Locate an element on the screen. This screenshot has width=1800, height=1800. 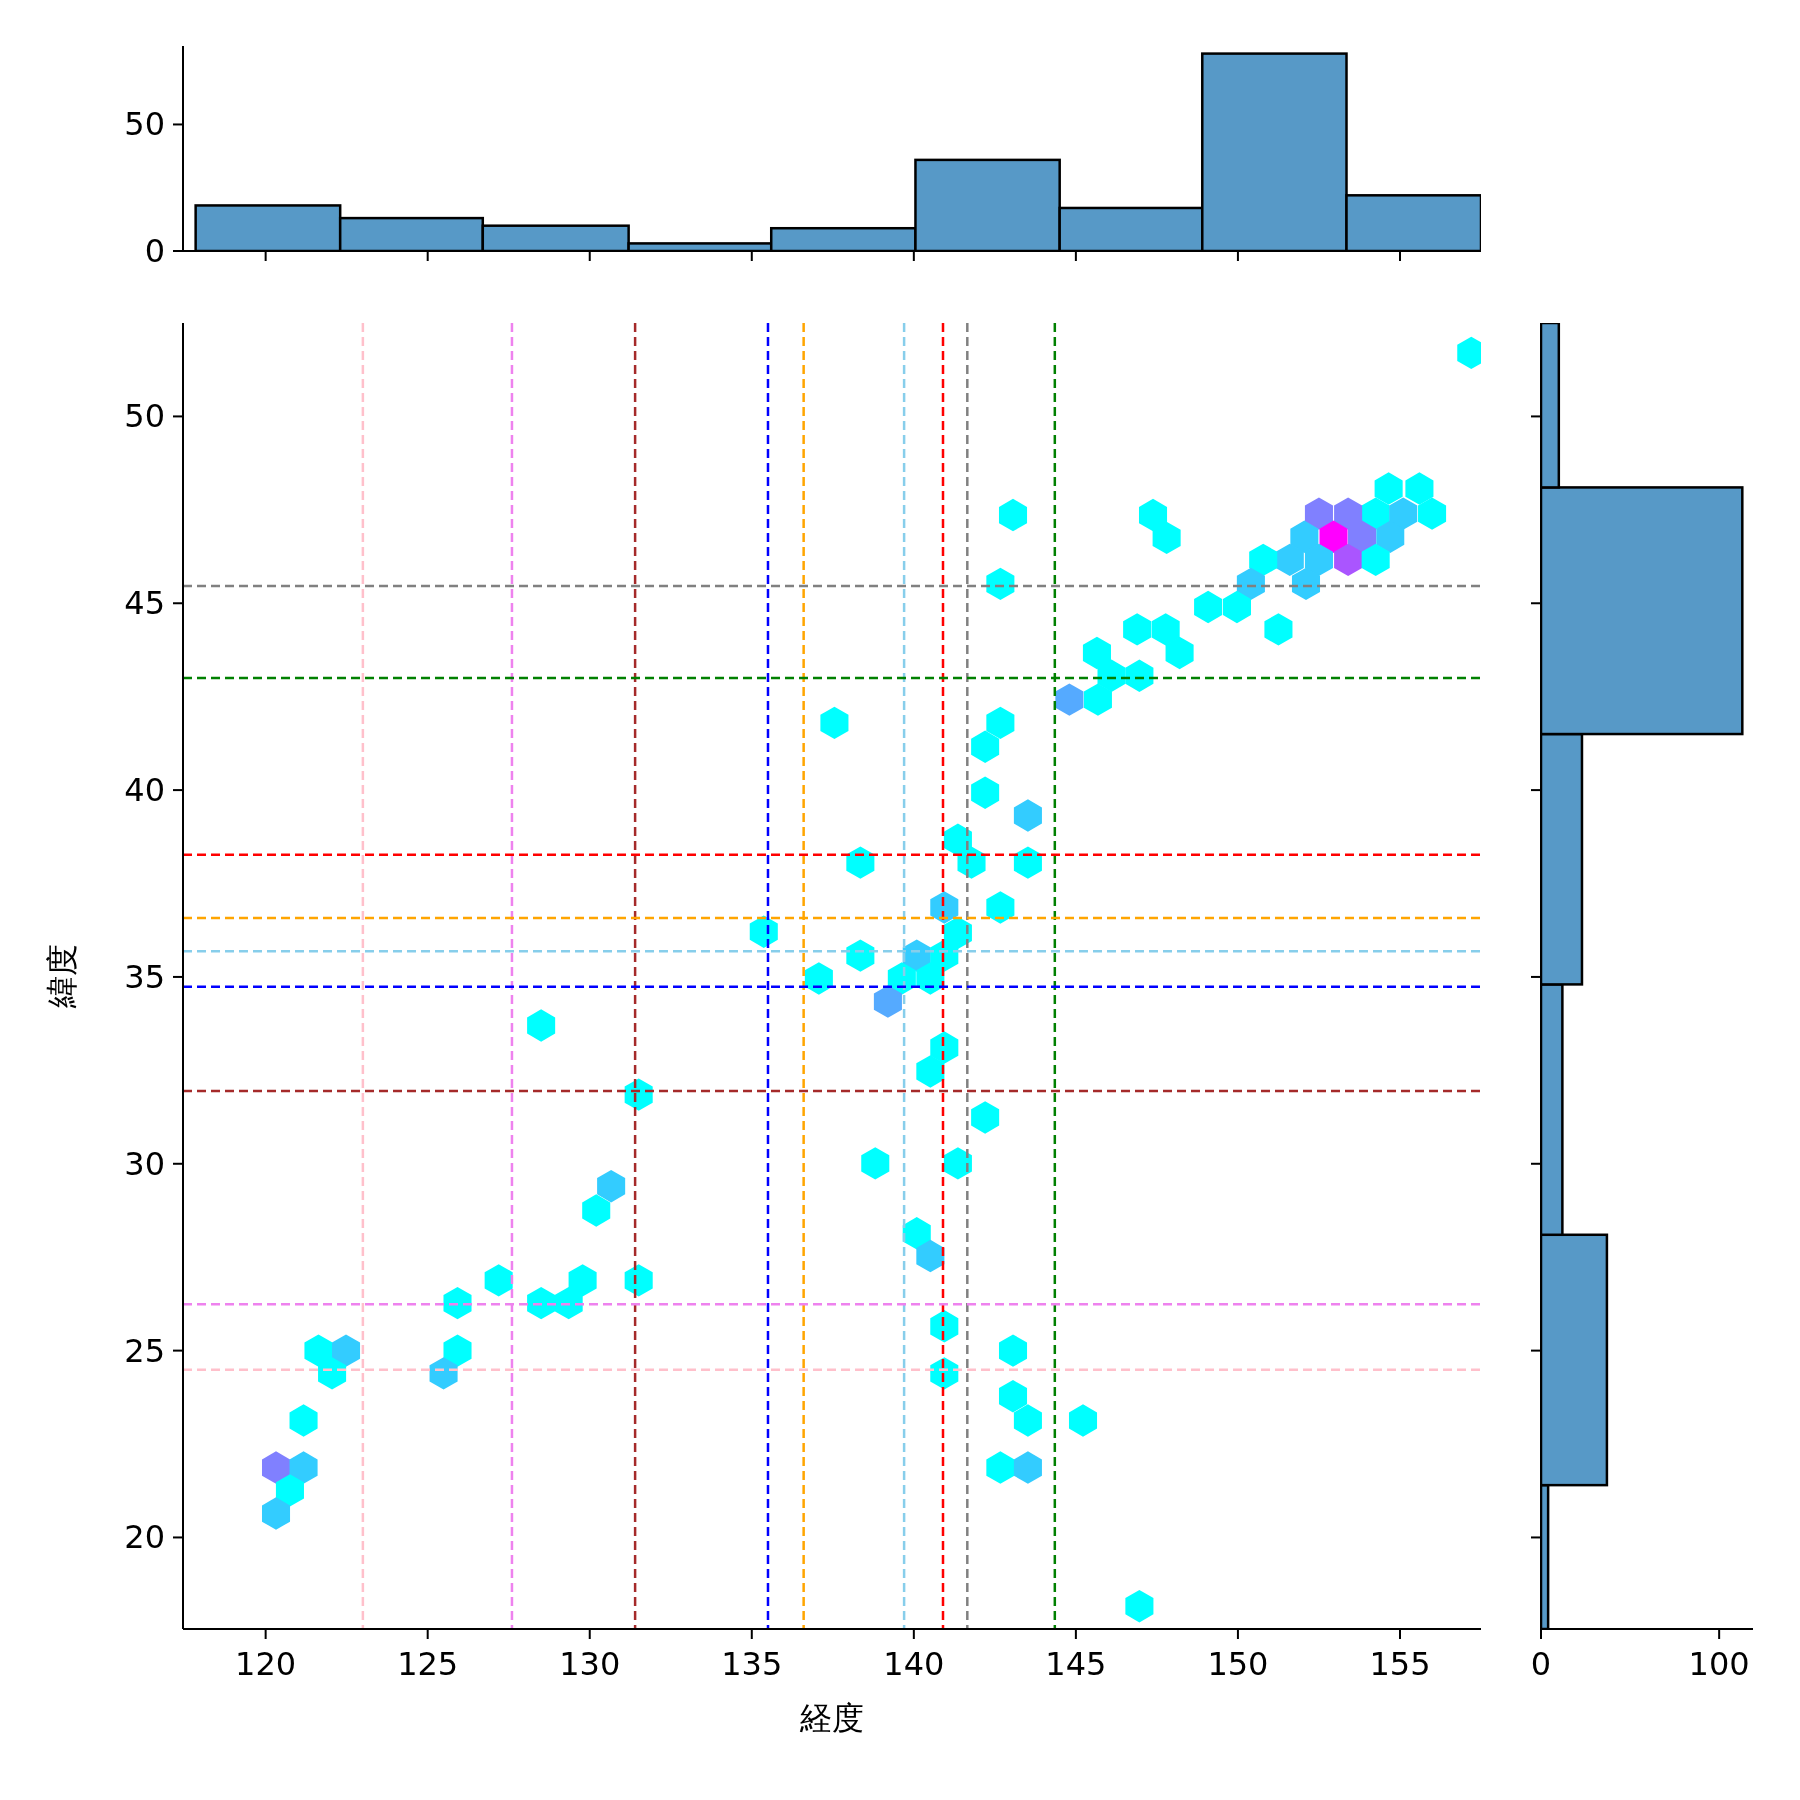
y-tick-label: 20 is located at coordinates (144, 1537).